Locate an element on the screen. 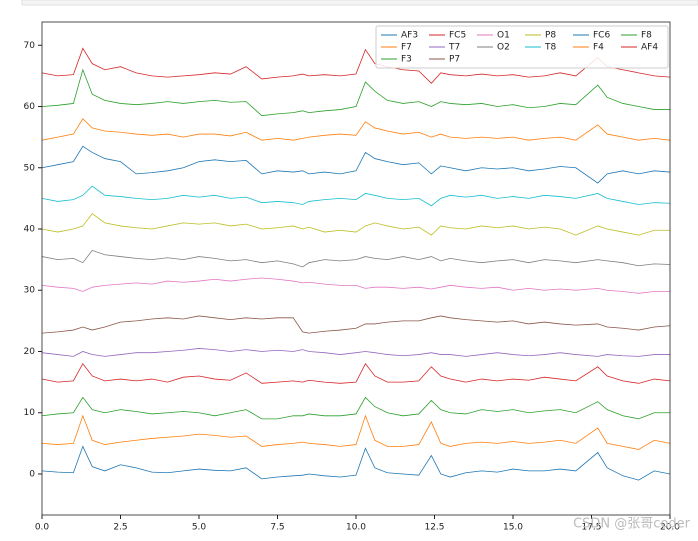  x-tick-label: 10.0 is located at coordinates (356, 528).